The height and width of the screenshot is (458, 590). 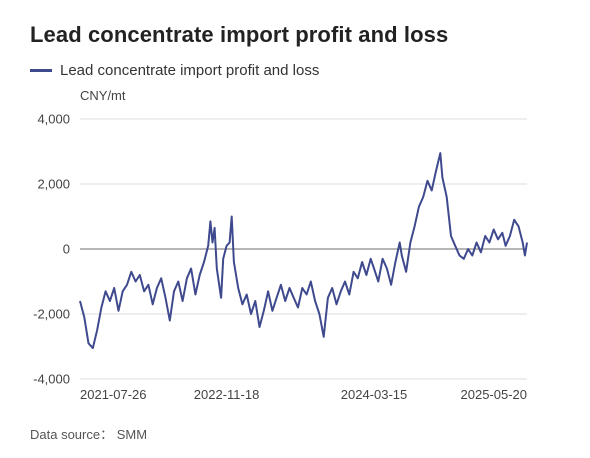 I want to click on y-tick-label: 4,000, so click(x=53, y=119).